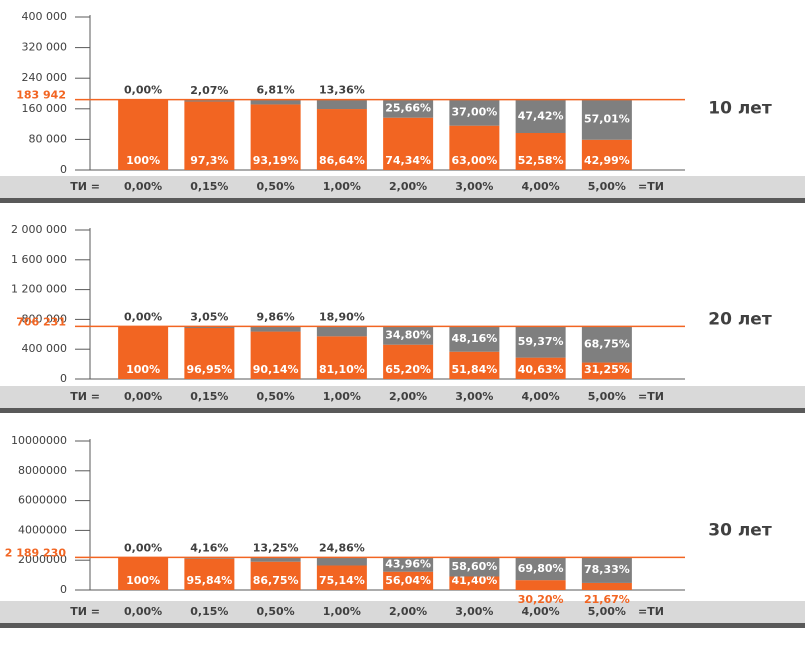 Image resolution: width=805 pixels, height=645 pixels. Describe the element at coordinates (276, 547) in the screenshot. I see `value-label: 13,25%` at that location.